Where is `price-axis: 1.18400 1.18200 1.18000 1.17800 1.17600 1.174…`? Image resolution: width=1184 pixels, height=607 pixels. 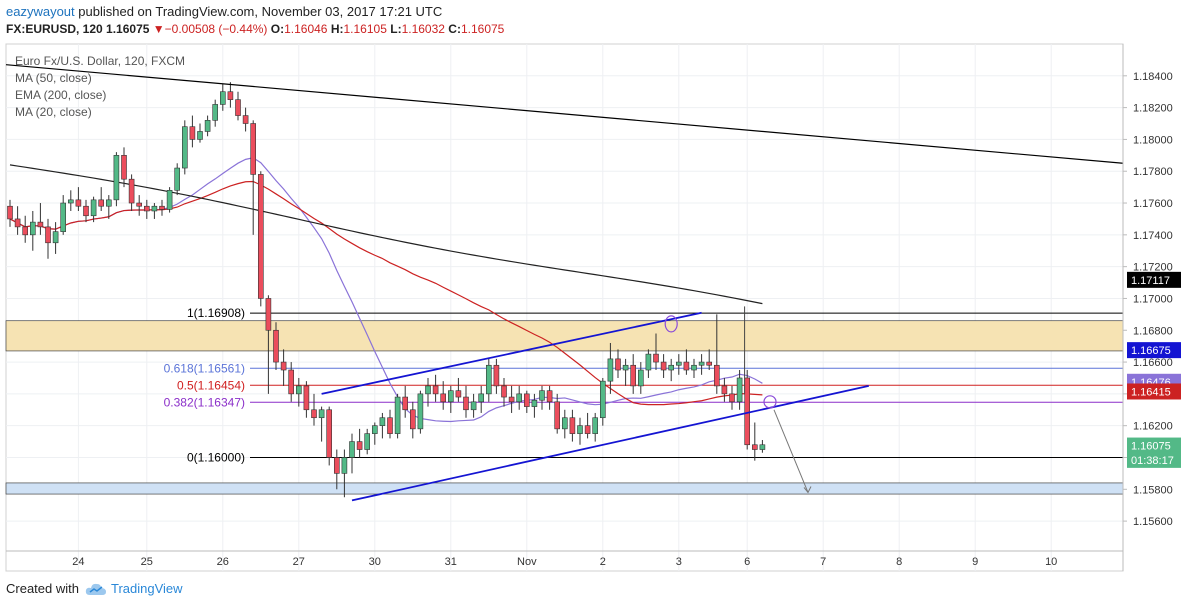 price-axis: 1.18400 1.18200 1.18000 1.17800 1.17600 1.174… is located at coordinates (1147, 307).